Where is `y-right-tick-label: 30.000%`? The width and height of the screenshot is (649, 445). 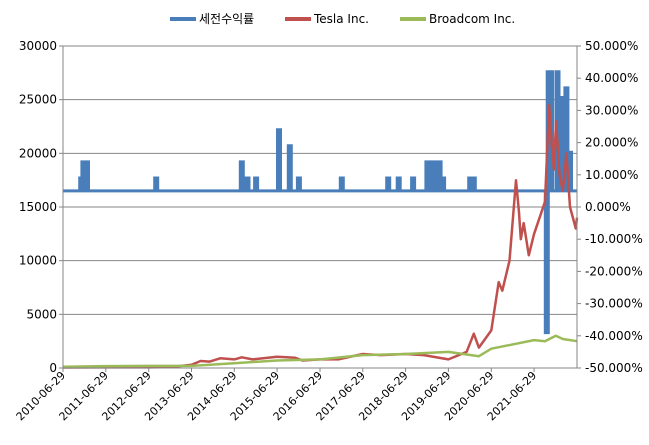
y-right-tick-label: 30.000% is located at coordinates (611, 110).